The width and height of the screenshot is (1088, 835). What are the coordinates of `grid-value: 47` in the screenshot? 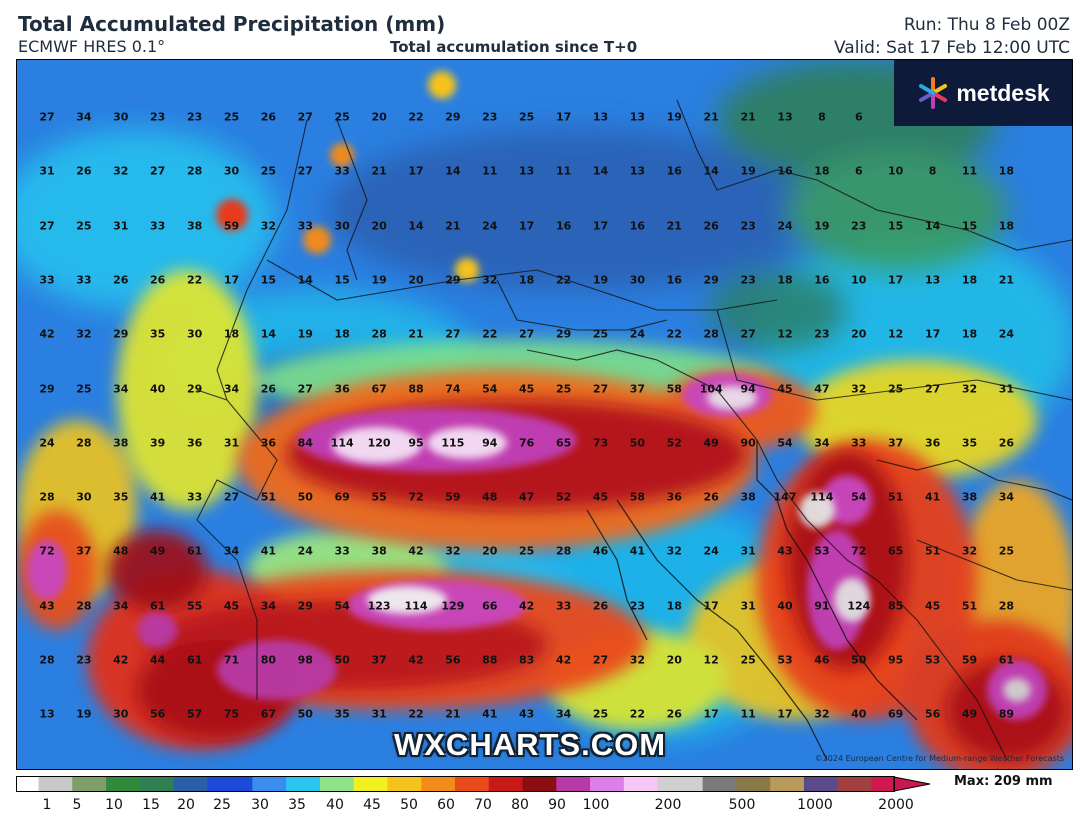 It's located at (822, 388).